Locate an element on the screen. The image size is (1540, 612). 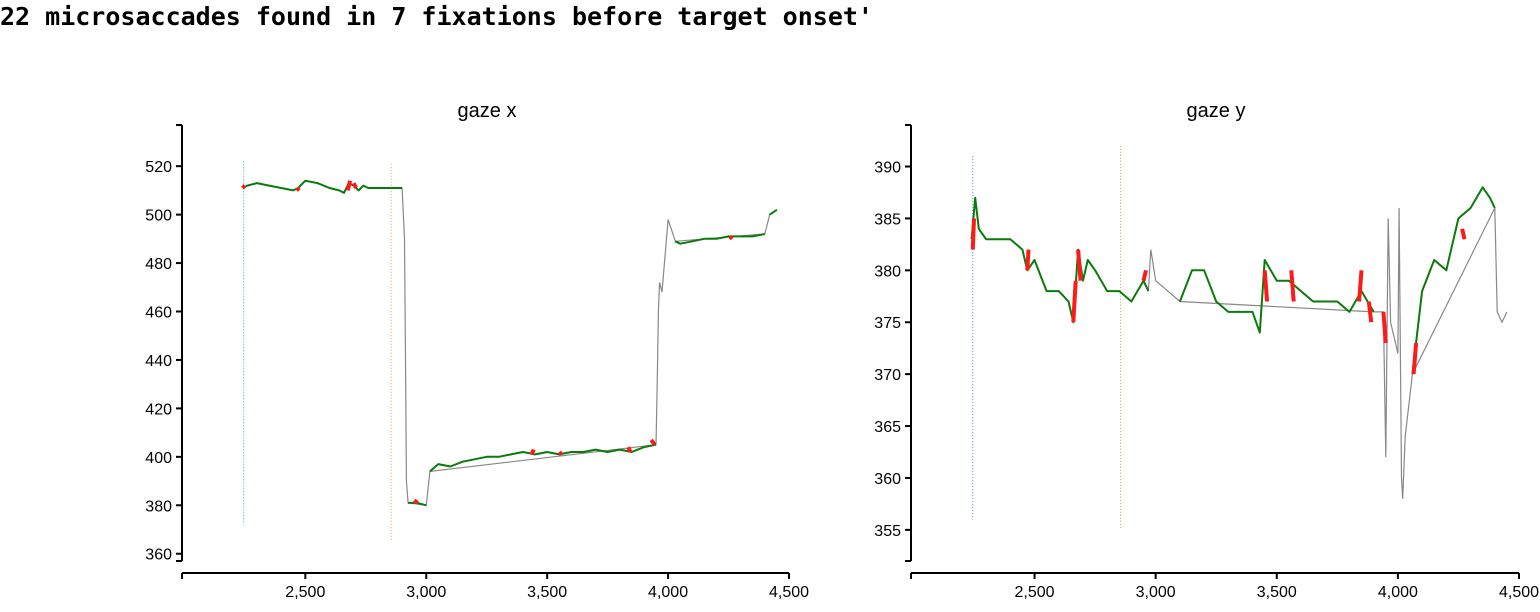
y-tick-label: 480 is located at coordinates (158, 264).